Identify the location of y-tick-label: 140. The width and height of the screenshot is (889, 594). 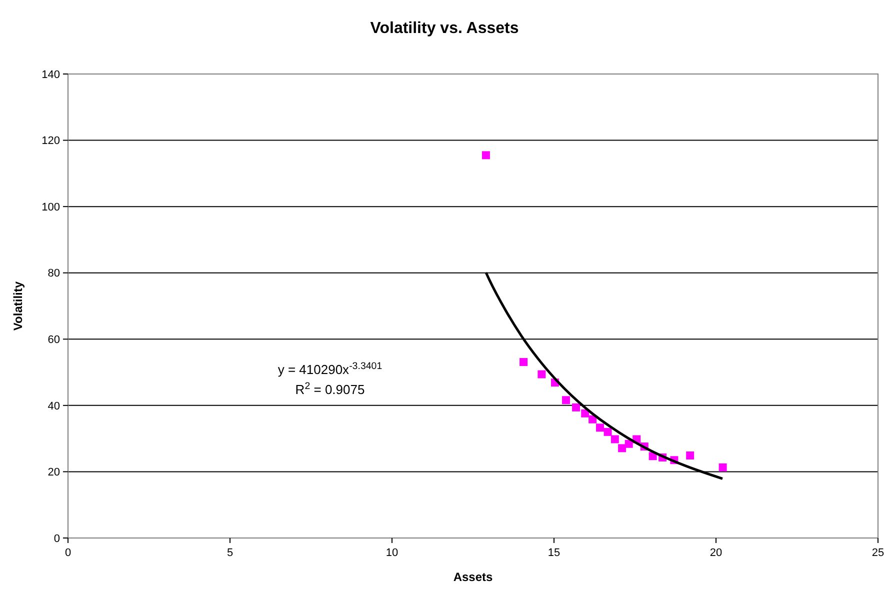
(51, 74).